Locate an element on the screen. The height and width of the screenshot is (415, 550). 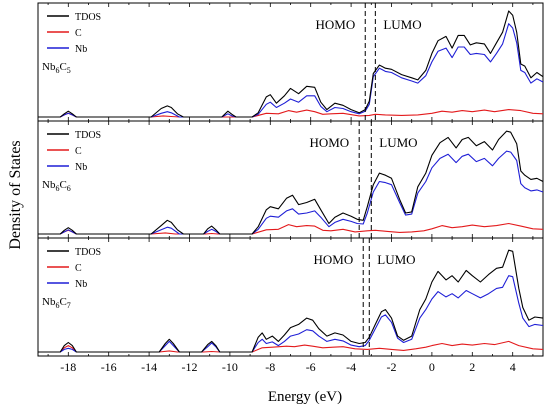
x-tick-label: 0 is located at coordinates (432, 367).